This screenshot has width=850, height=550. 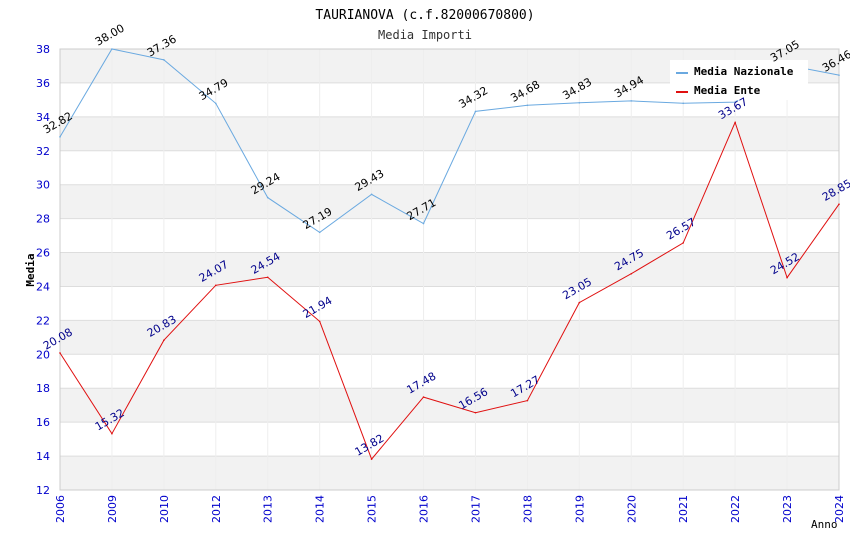 I want to click on x-tick-label: 2020, so click(x=631, y=509).